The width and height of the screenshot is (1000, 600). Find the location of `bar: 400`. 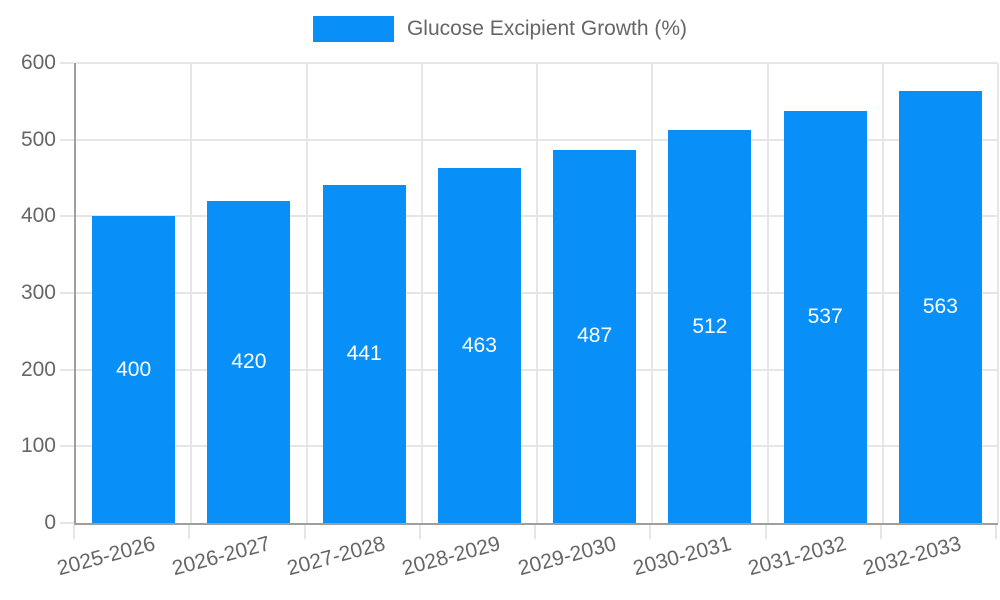

bar: 400 is located at coordinates (134, 369).